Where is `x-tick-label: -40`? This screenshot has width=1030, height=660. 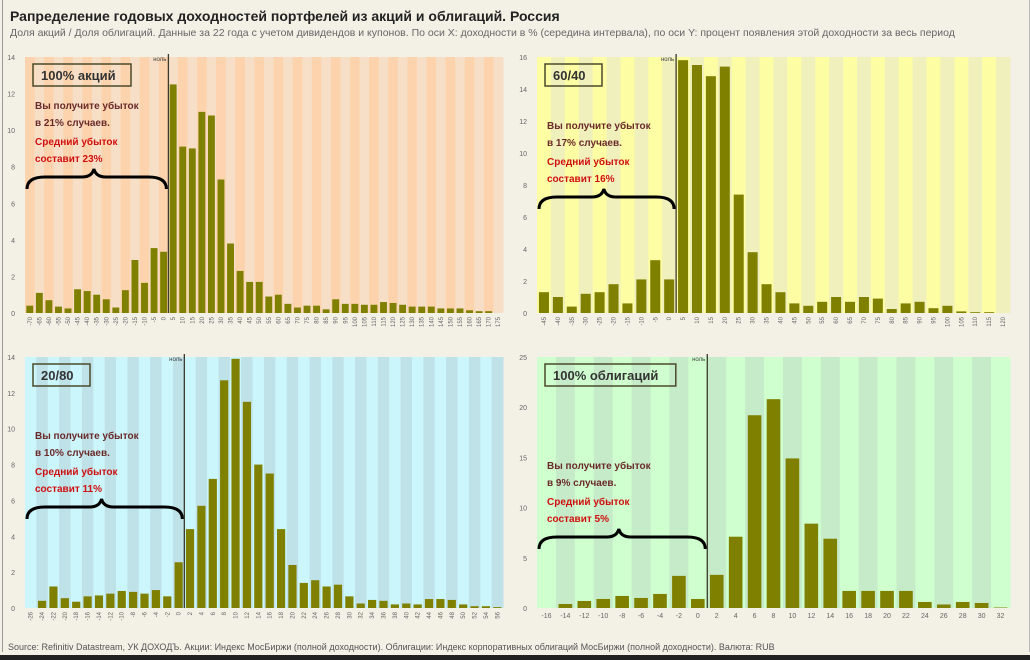
x-tick-label: -40 is located at coordinates (88, 320).